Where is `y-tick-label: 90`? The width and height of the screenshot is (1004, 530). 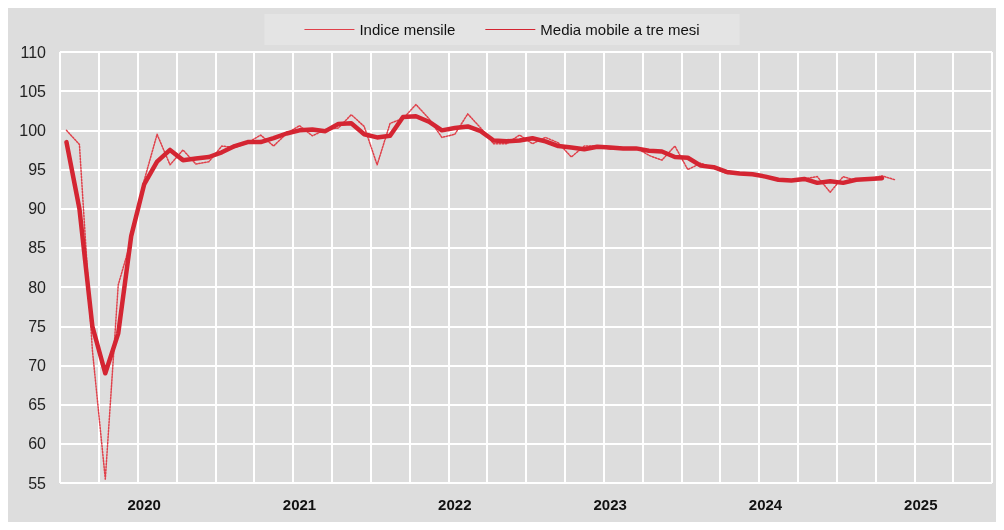 y-tick-label: 90 is located at coordinates (37, 209).